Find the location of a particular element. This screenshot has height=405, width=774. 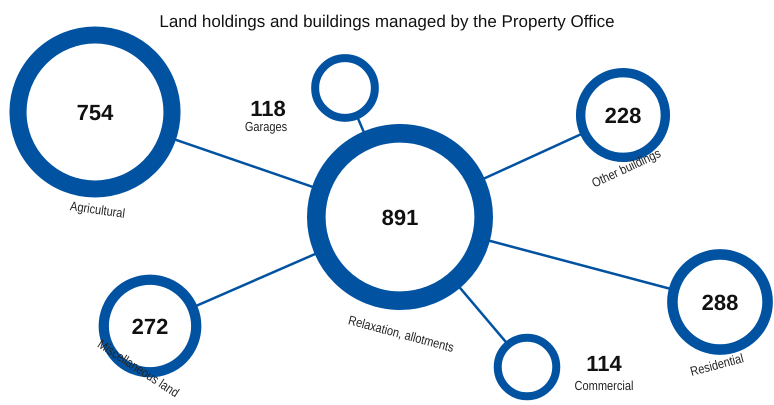

data-label: 288 is located at coordinates (720, 302).